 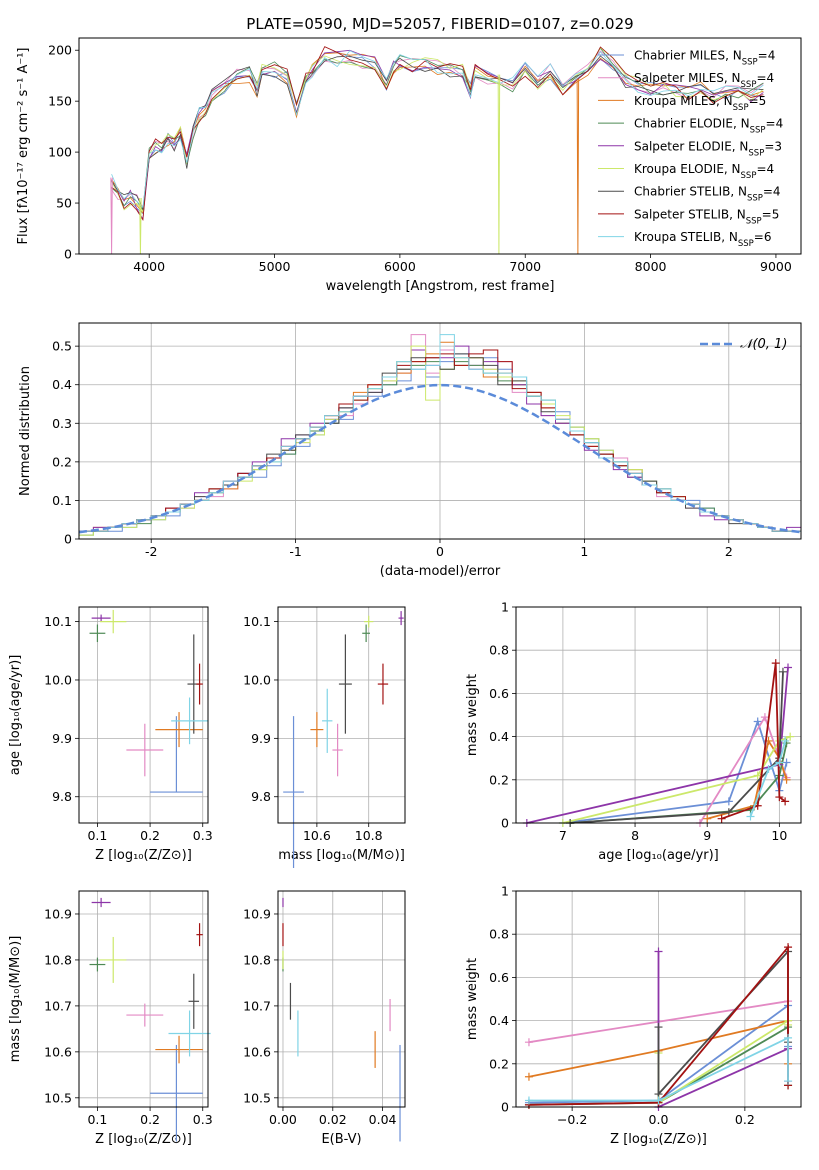 What do you see at coordinates (505, 891) in the screenshot?
I see `y-tick-label: 1` at bounding box center [505, 891].